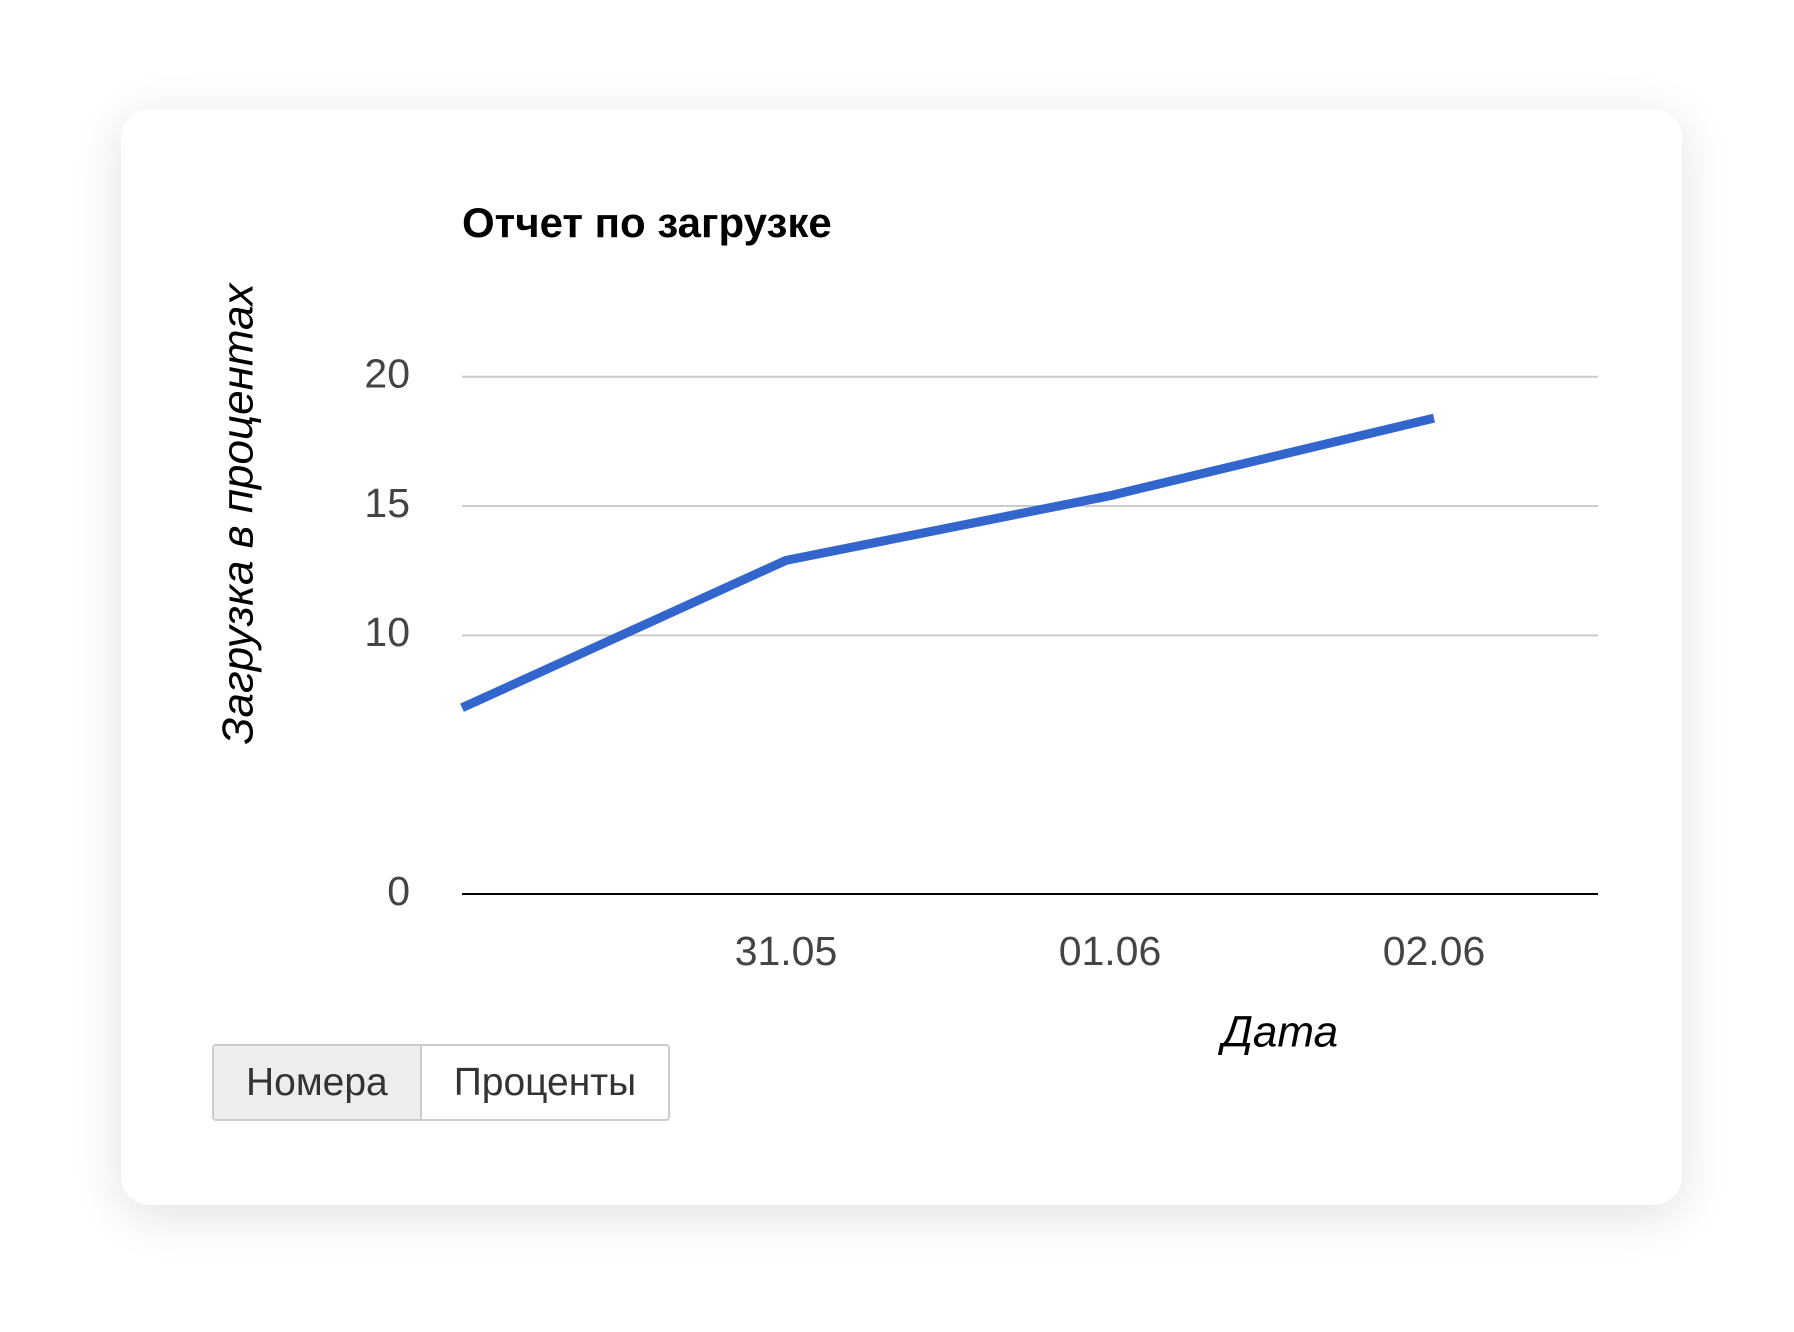  What do you see at coordinates (398, 891) in the screenshot?
I see `y-tick-label: 0` at bounding box center [398, 891].